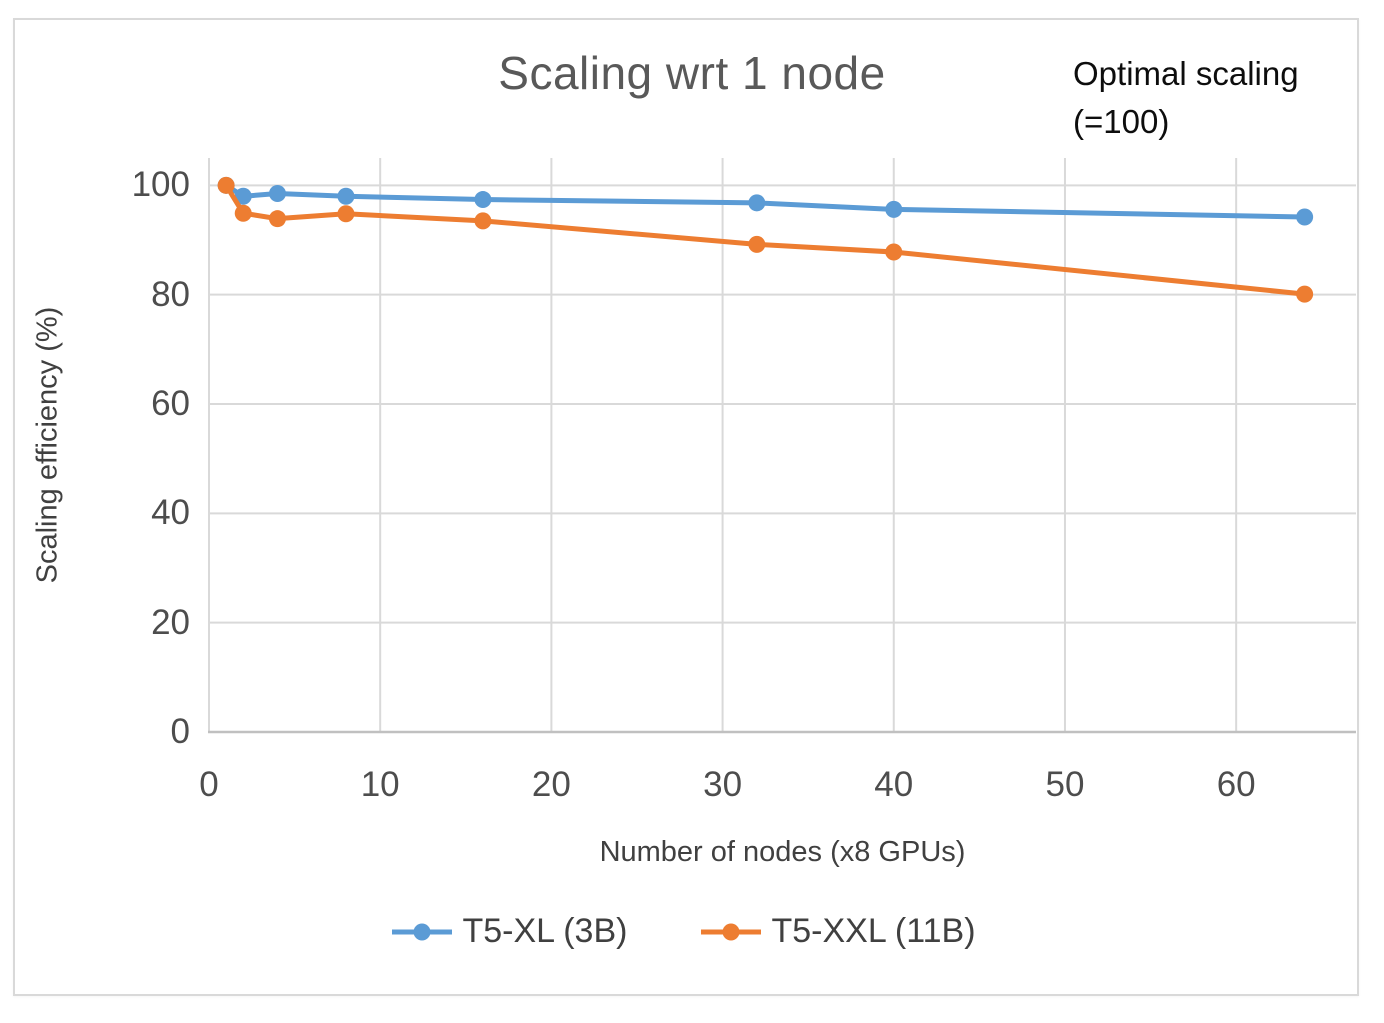 The width and height of the screenshot is (1384, 1023). Describe the element at coordinates (551, 784) in the screenshot. I see `x-tick-label: 20` at that location.